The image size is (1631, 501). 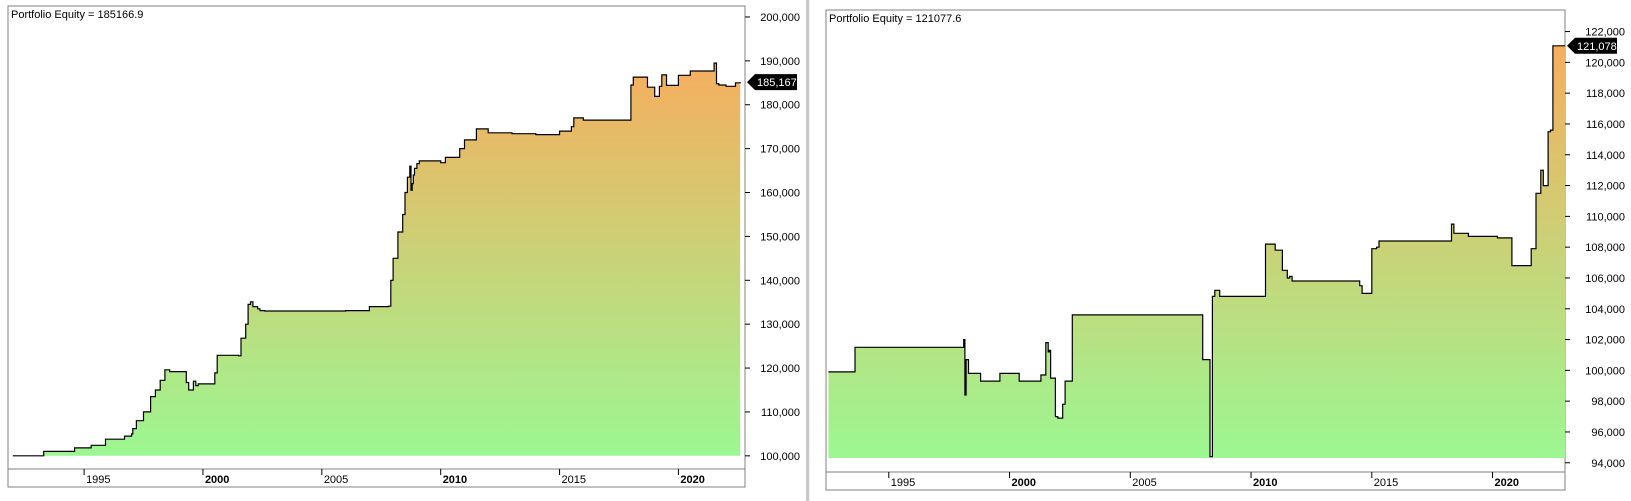 What do you see at coordinates (777, 83) in the screenshot?
I see `last-value-label: 185,167` at bounding box center [777, 83].